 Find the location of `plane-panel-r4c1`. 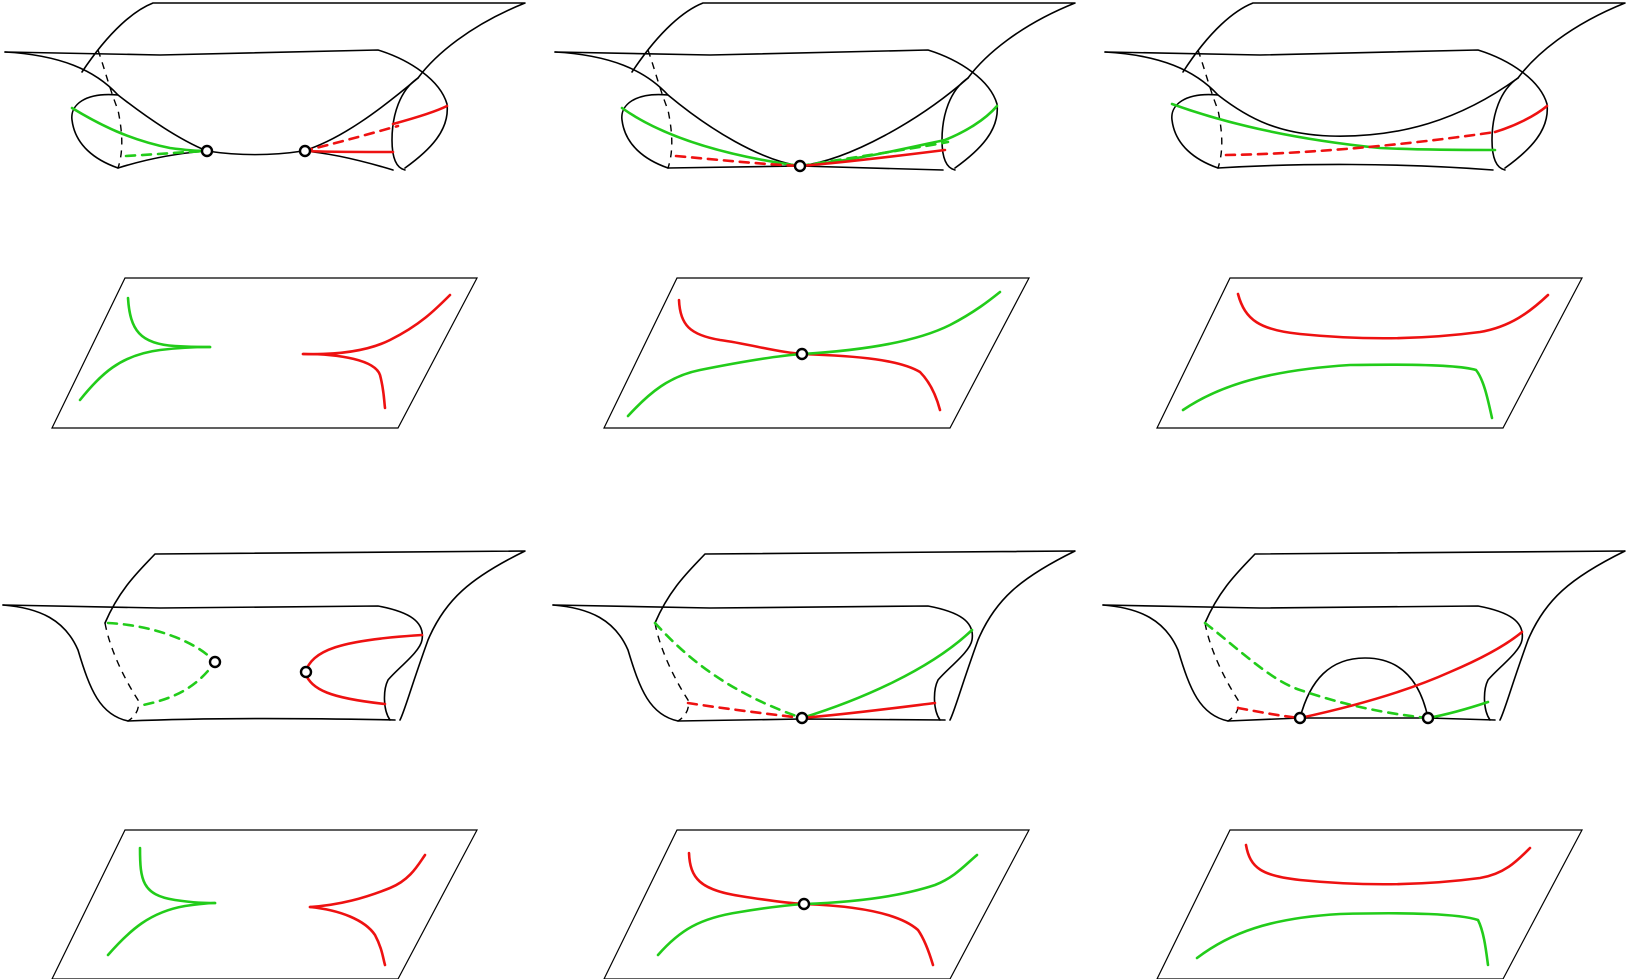

plane-panel-r4c1 is located at coordinates (264, 904).